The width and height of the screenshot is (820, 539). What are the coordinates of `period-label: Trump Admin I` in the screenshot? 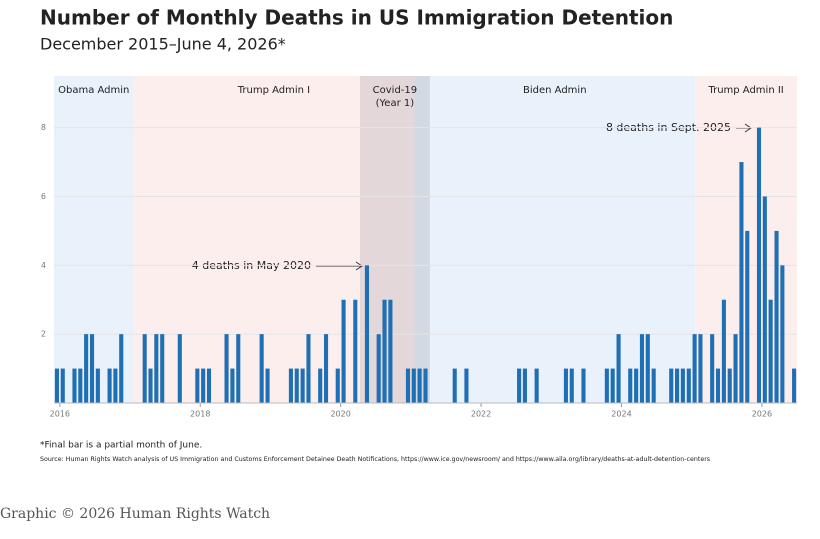 It's located at (273, 90).